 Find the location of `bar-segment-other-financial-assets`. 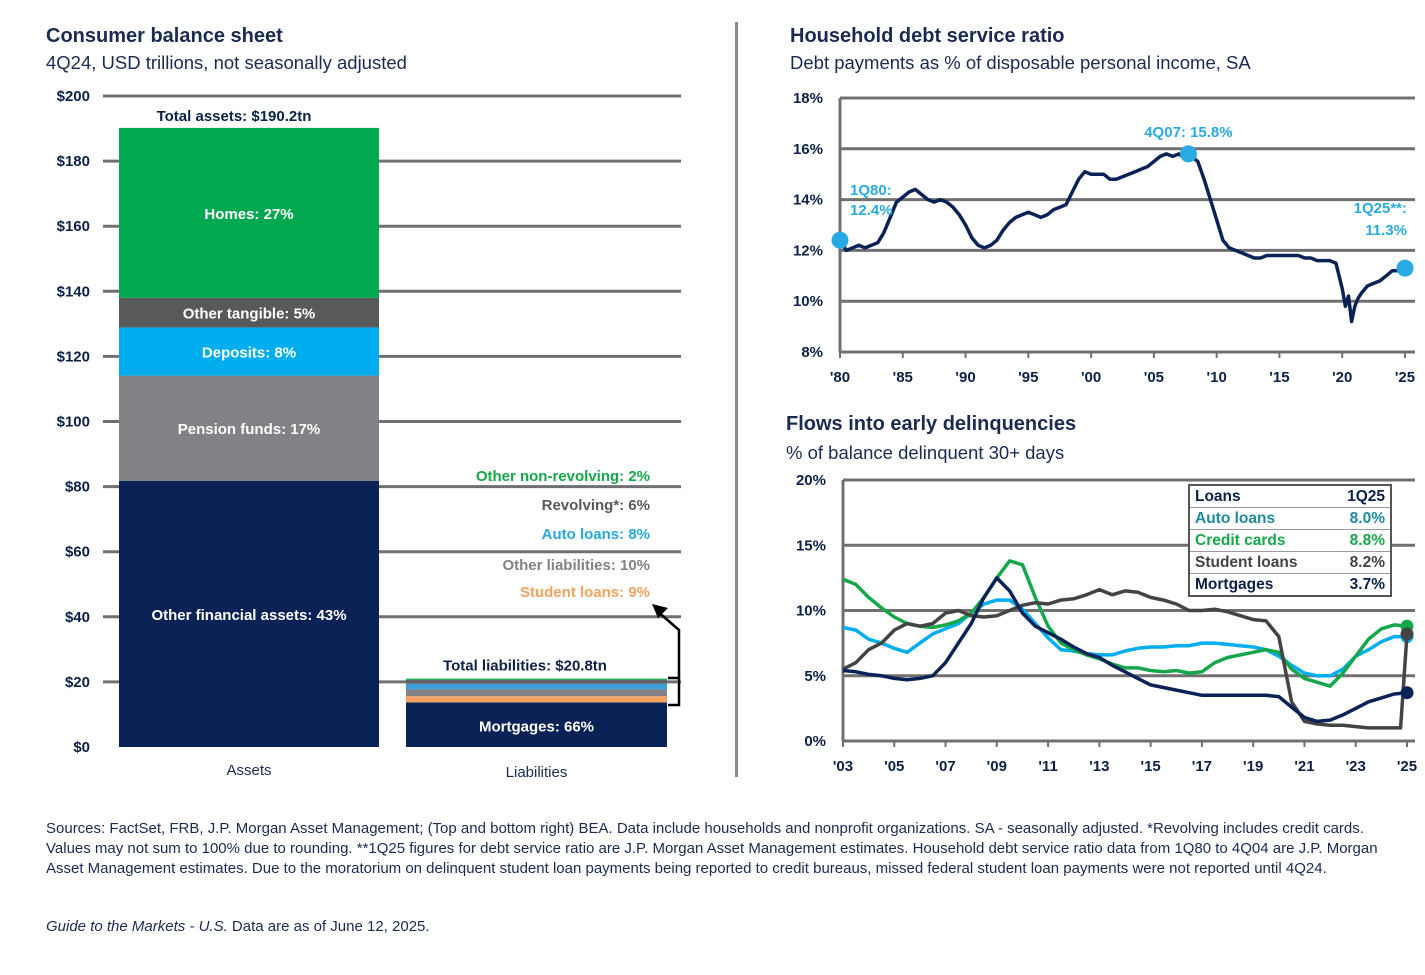

bar-segment-other-financial-assets is located at coordinates (249, 613).